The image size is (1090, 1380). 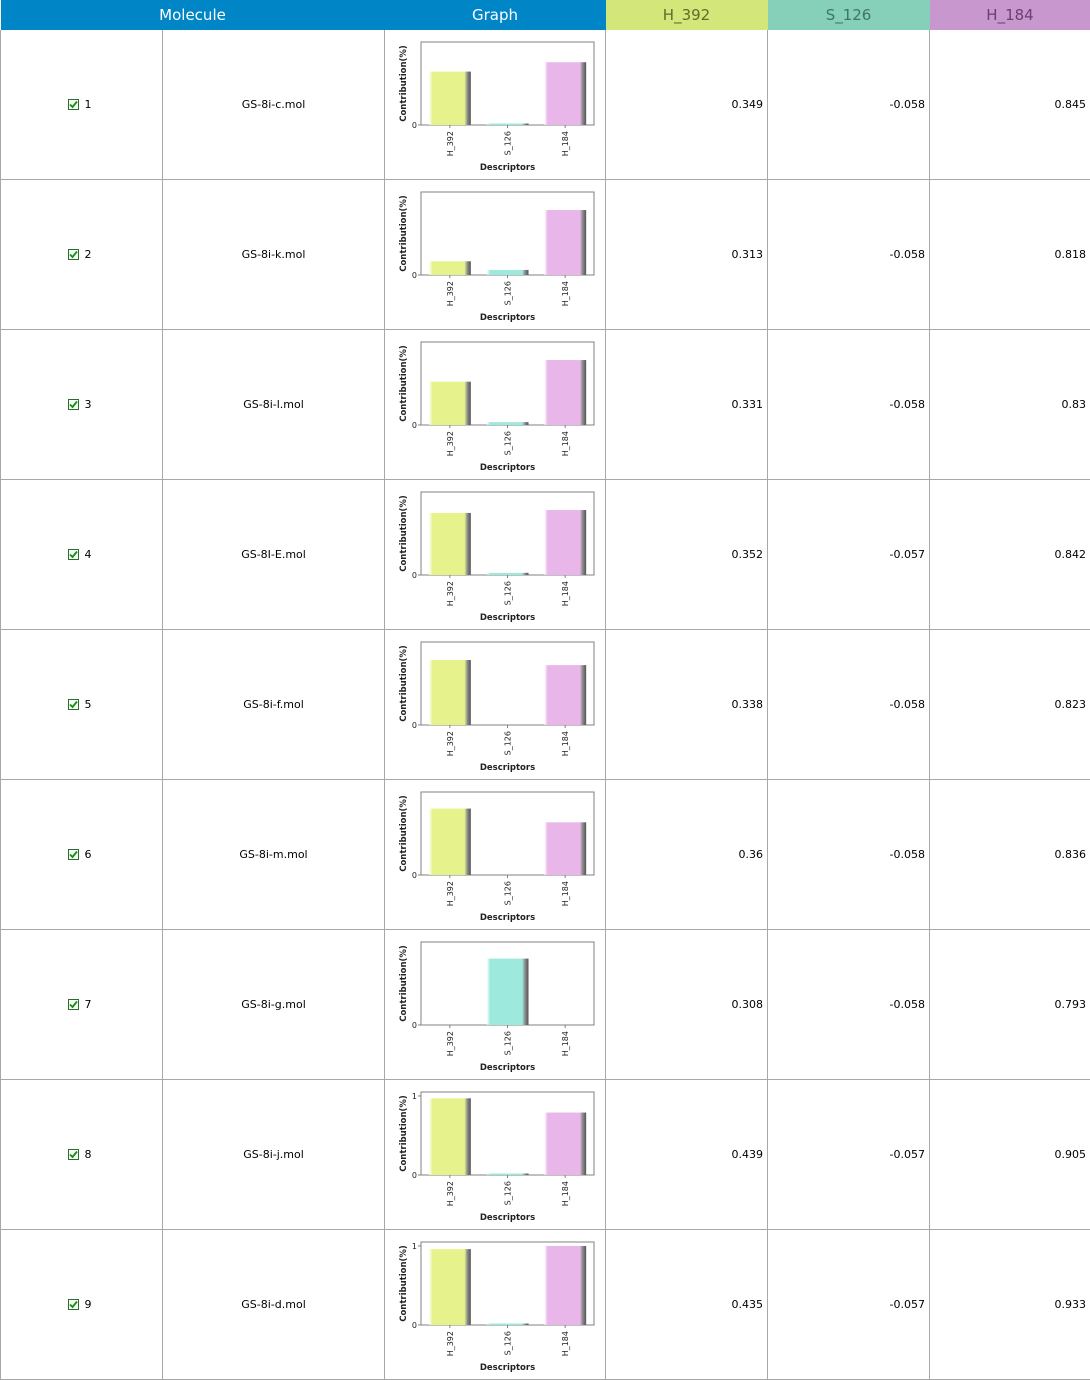 What do you see at coordinates (1009, 554) in the screenshot?
I see `h184-value: 0.842` at bounding box center [1009, 554].